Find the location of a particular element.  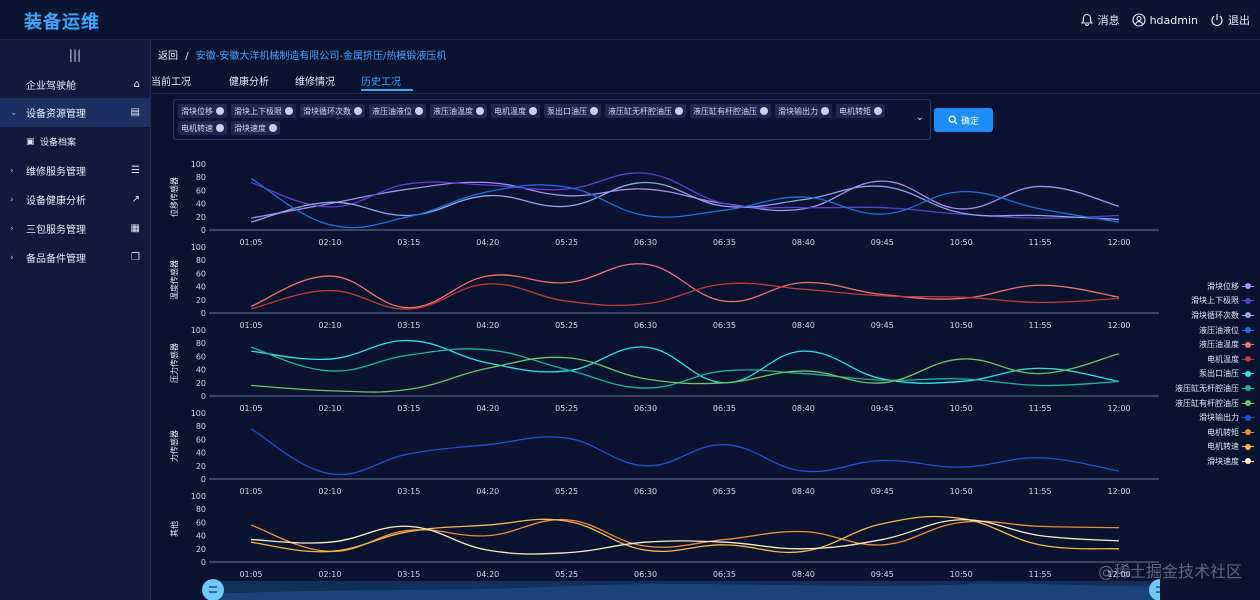

legend-label: 液压油温度 is located at coordinates (1219, 345).